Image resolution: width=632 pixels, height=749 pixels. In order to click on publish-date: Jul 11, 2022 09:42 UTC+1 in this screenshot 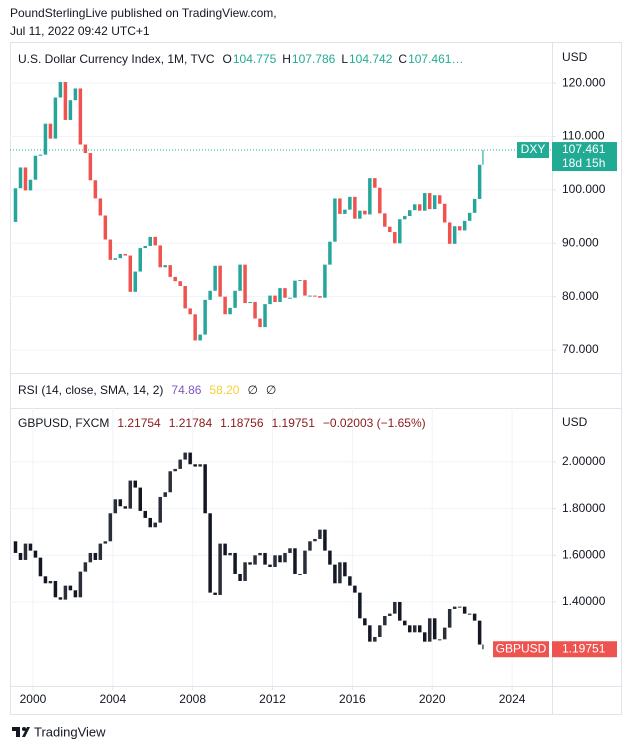, I will do `click(80, 31)`.